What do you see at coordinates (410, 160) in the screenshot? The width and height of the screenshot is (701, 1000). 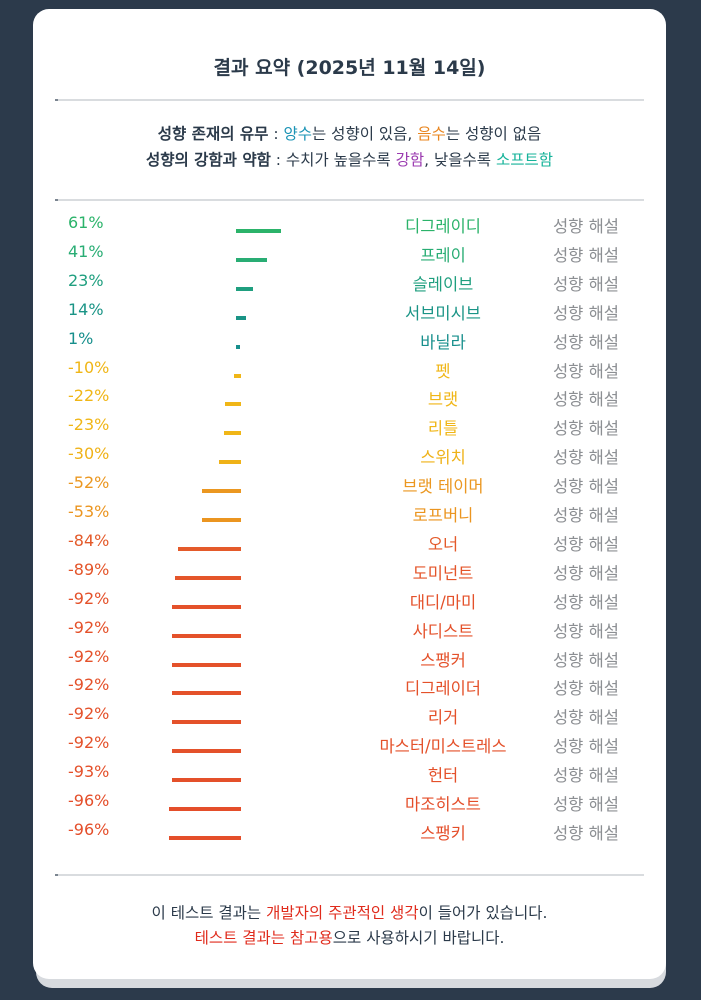 I see `legend-strong: 강함` at bounding box center [410, 160].